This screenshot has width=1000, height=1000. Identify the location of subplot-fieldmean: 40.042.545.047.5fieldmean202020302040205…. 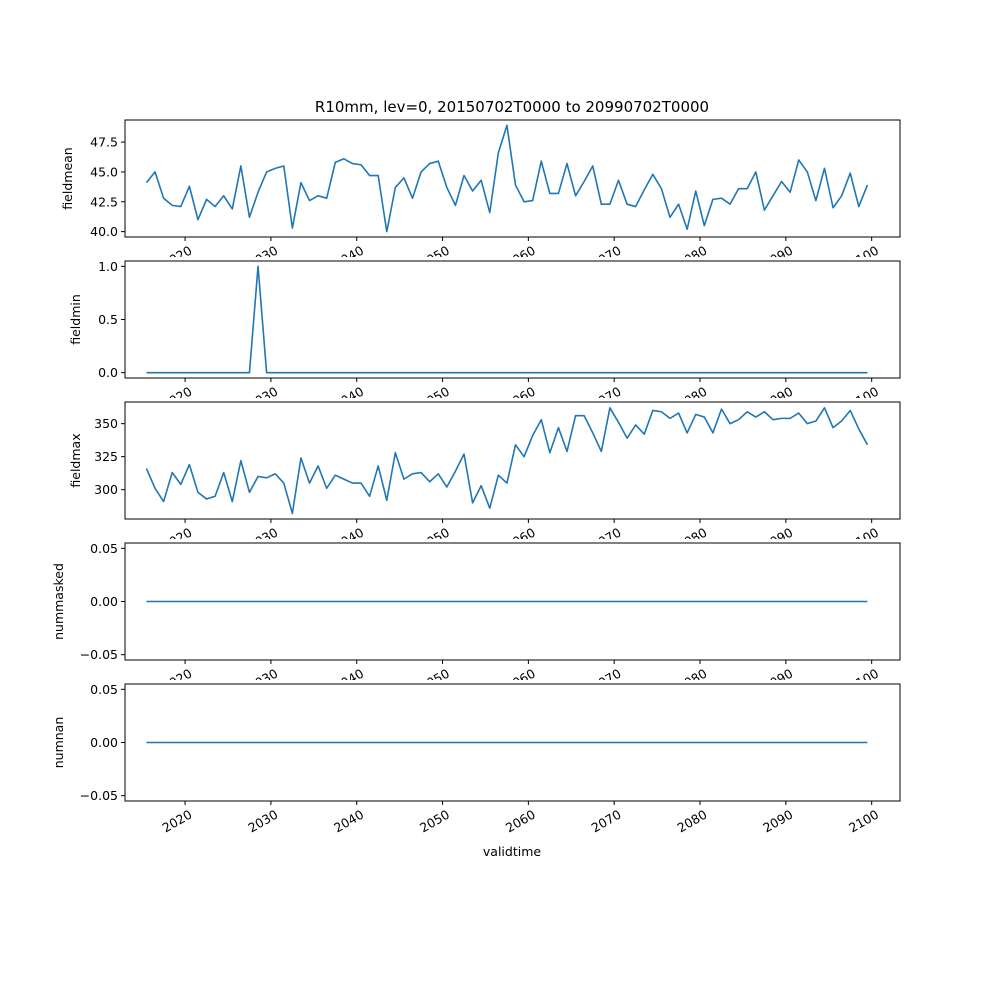
(480, 195).